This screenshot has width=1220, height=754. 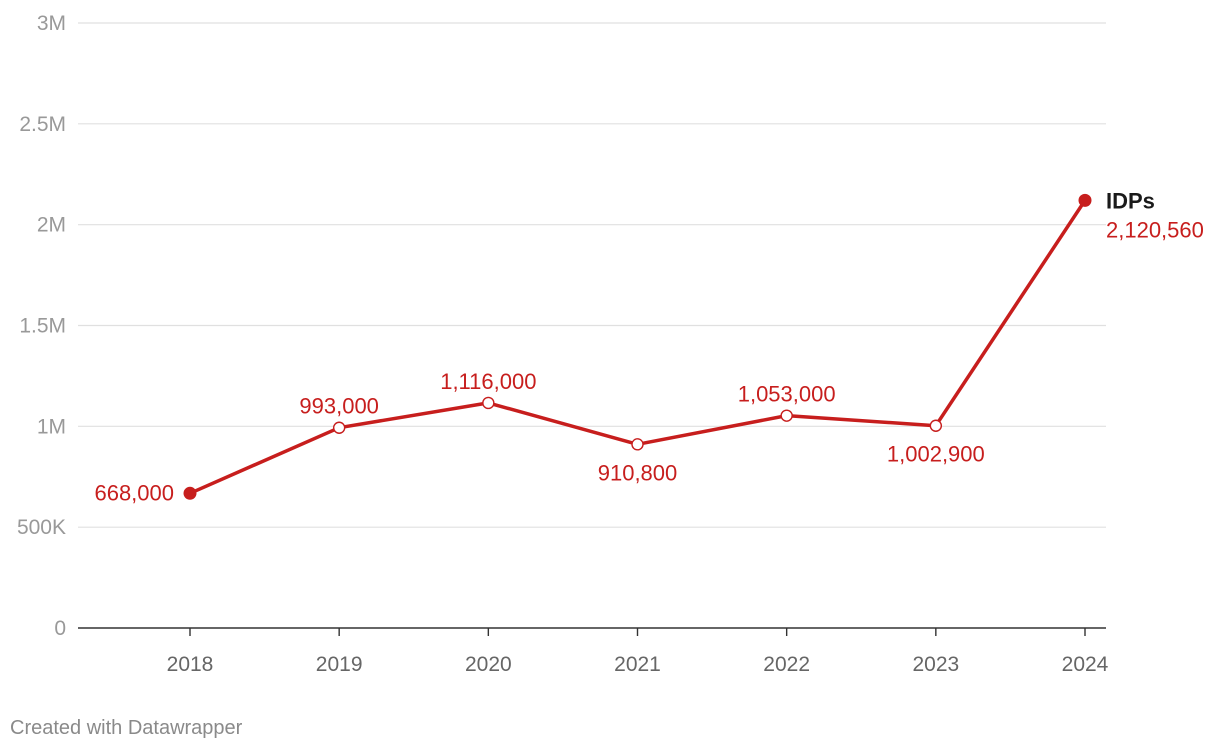 I want to click on data-label: 1,053,000, so click(x=787, y=394).